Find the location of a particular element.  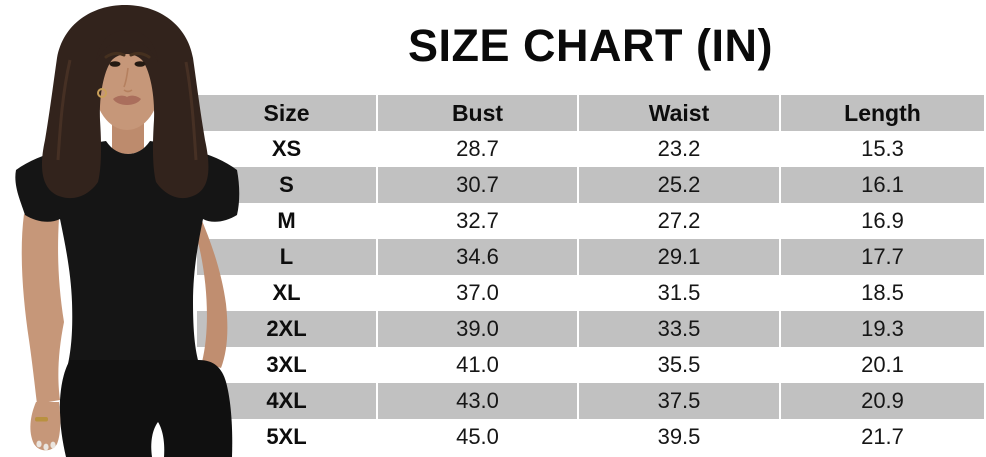

table-row-xs: XS 28.7 23.2 15.3 is located at coordinates (590, 149).